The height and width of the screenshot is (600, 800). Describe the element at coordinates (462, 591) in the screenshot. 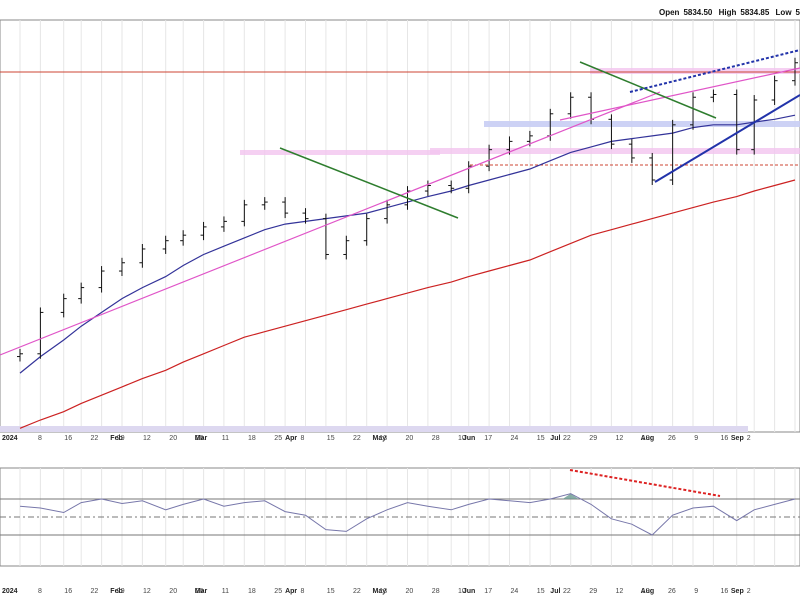

I see `day-label: 10` at that location.